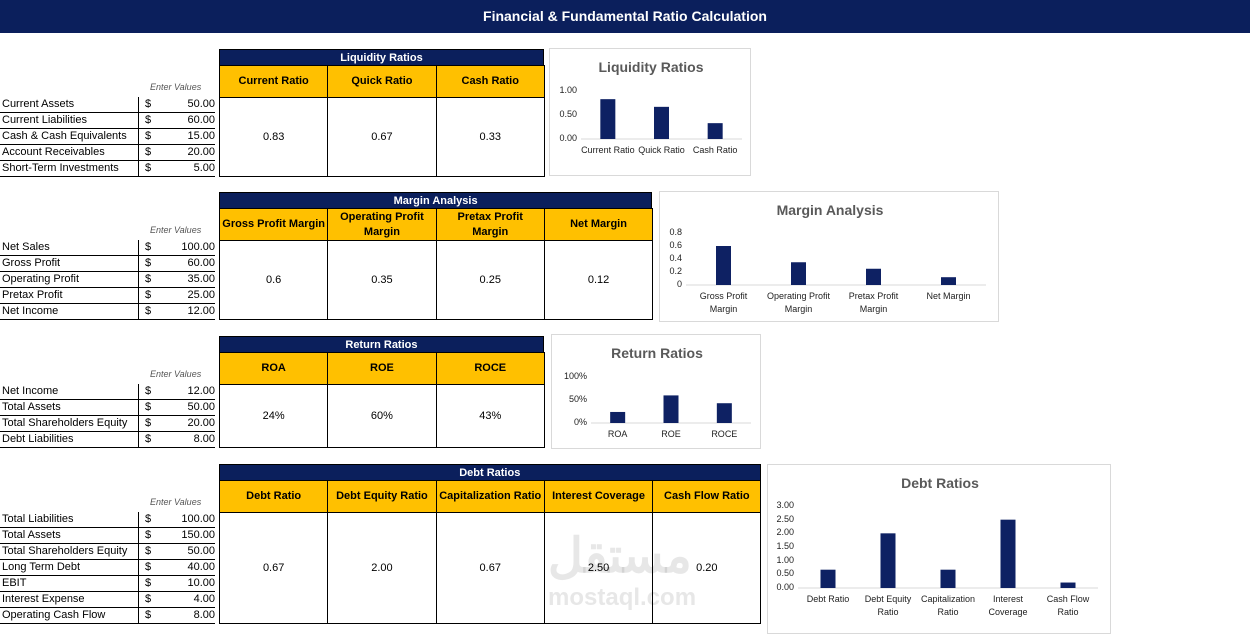 Image resolution: width=1250 pixels, height=634 pixels. I want to click on input-label: Operating Profit, so click(69, 280).